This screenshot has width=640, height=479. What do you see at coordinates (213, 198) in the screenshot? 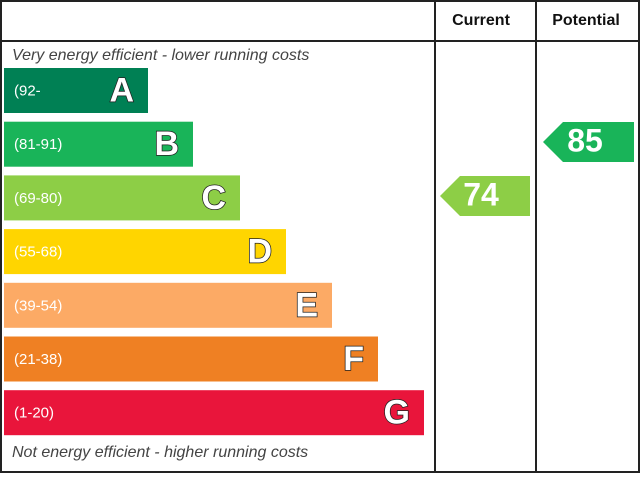
I see `band-letter: C` at bounding box center [213, 198].